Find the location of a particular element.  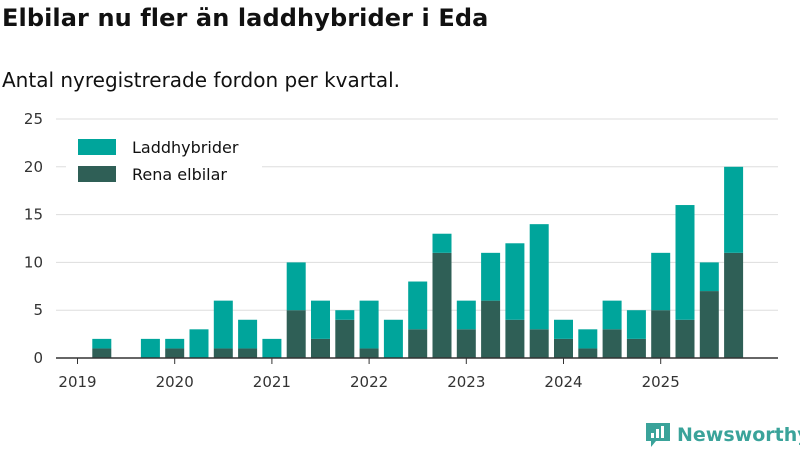

x-tick-label: 2025 is located at coordinates (661, 382).